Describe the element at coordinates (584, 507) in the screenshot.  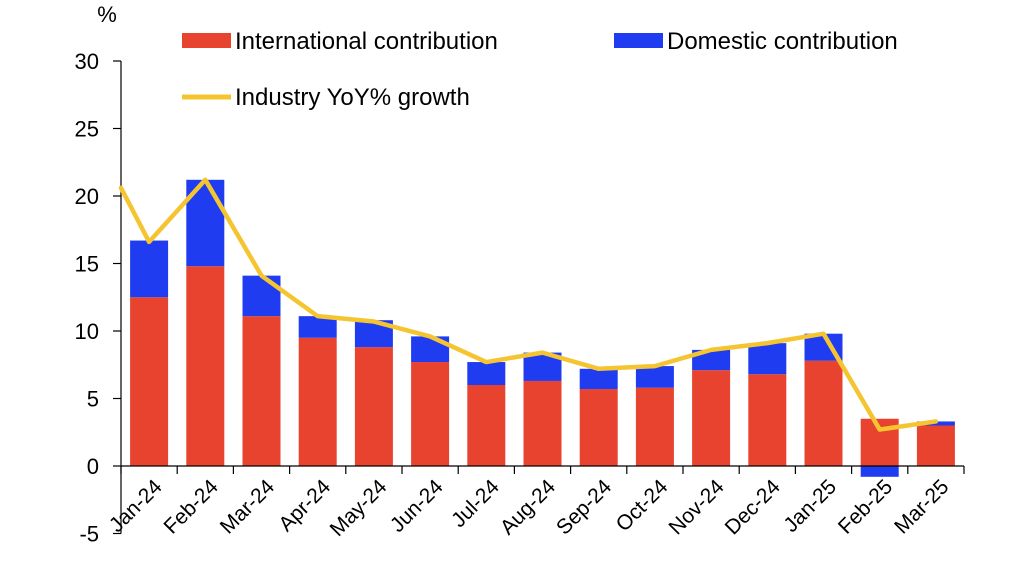
I see `x-tick-label-sep-24: Sep-24` at that location.